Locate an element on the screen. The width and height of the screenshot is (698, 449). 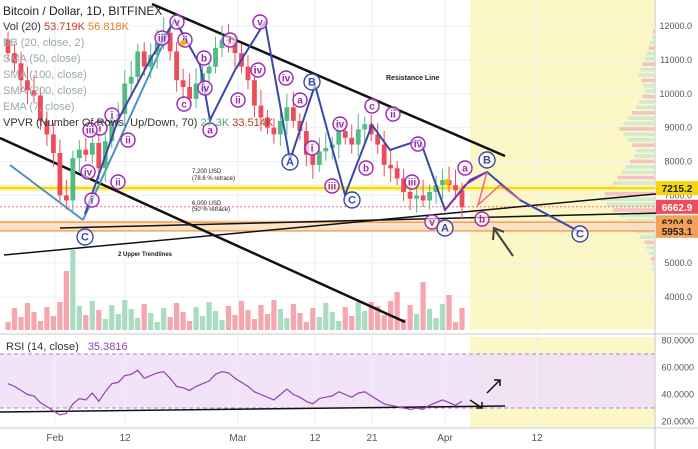
annotation-resistance: Resistance Line is located at coordinates (412, 78).